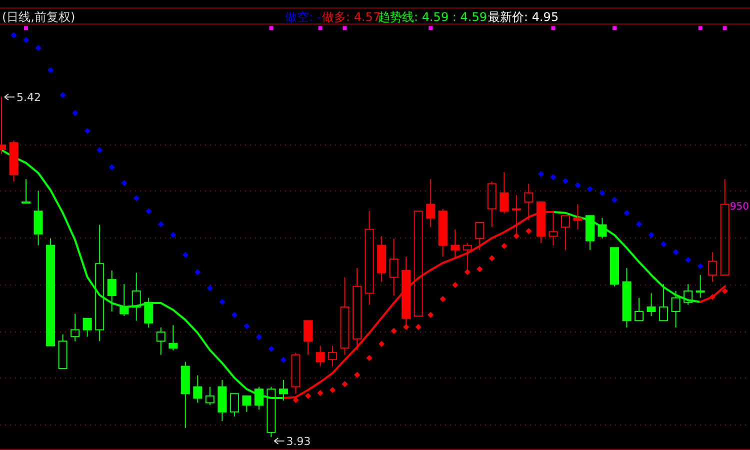  What do you see at coordinates (432, 17) in the screenshot?
I see `annotation: 趋势线: 4.59 : 4.59` at bounding box center [432, 17].